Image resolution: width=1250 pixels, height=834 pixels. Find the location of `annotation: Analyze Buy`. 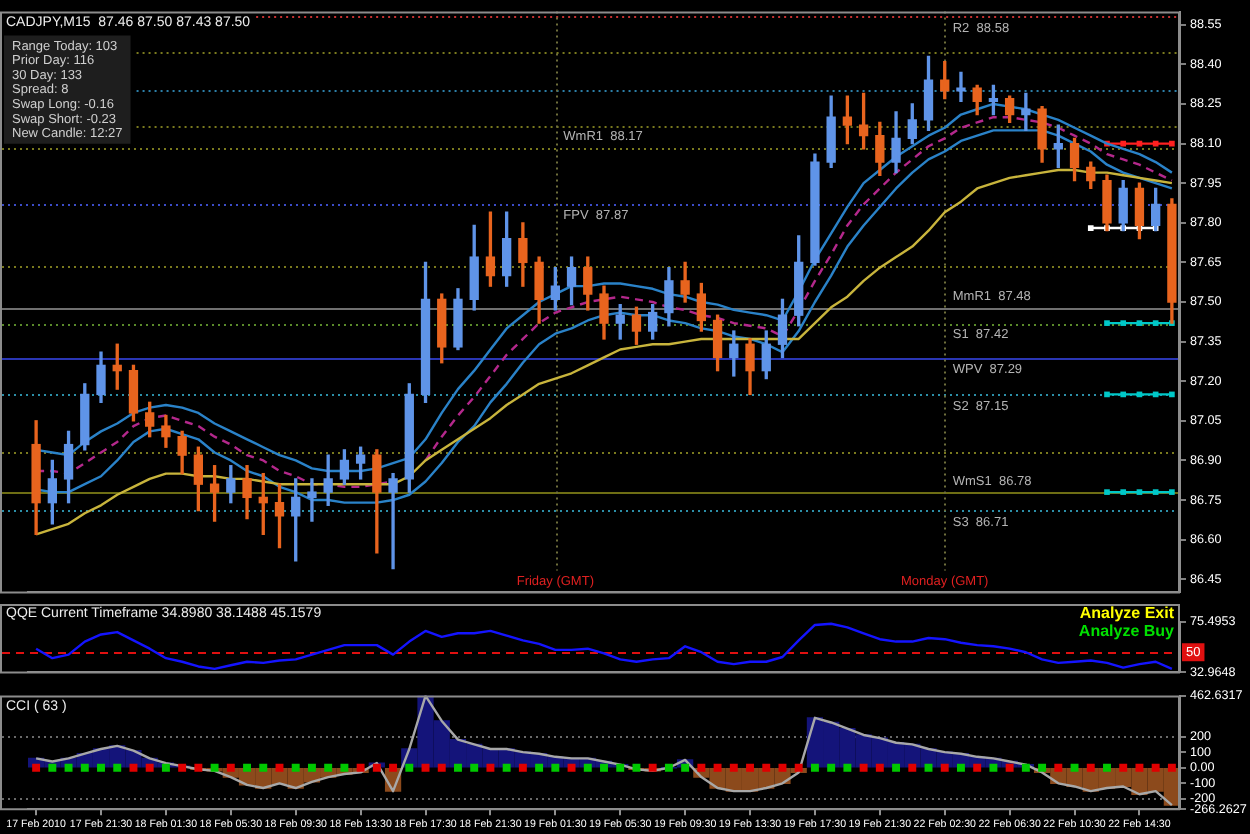

annotation: Analyze Buy is located at coordinates (1127, 631).